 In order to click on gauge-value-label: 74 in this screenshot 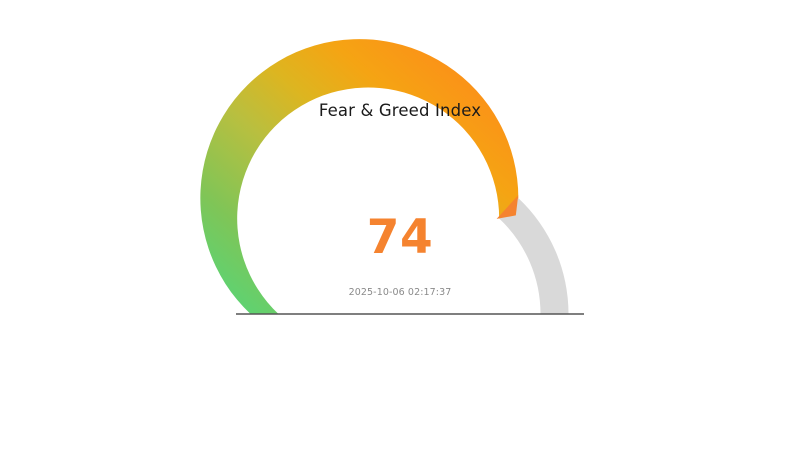, I will do `click(400, 237)`.